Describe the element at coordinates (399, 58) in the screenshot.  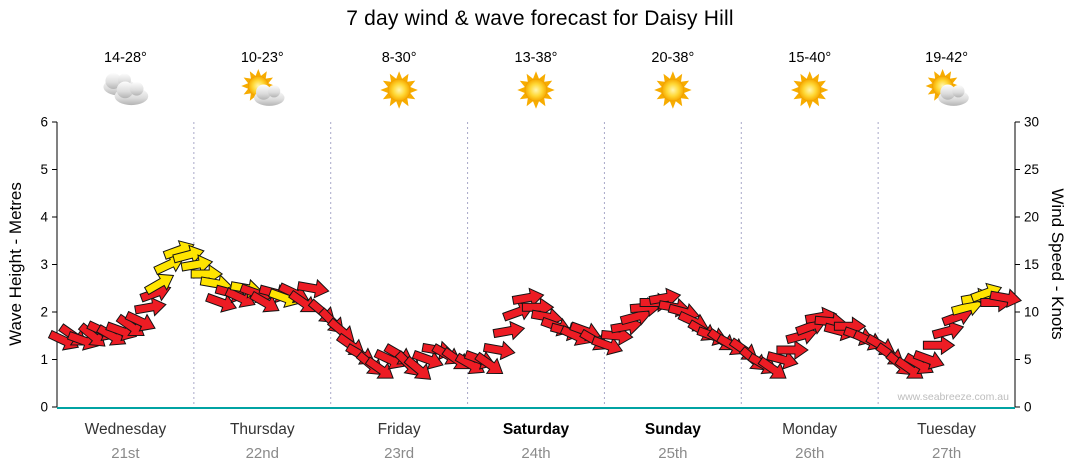
I see `temp-label: 8-30°` at that location.